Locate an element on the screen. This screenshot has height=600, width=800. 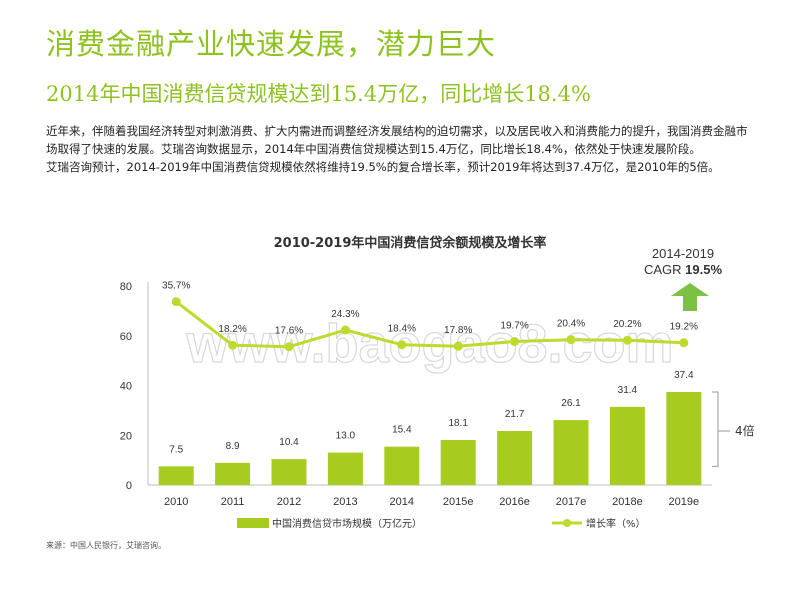
bar-2018e is located at coordinates (627, 445).